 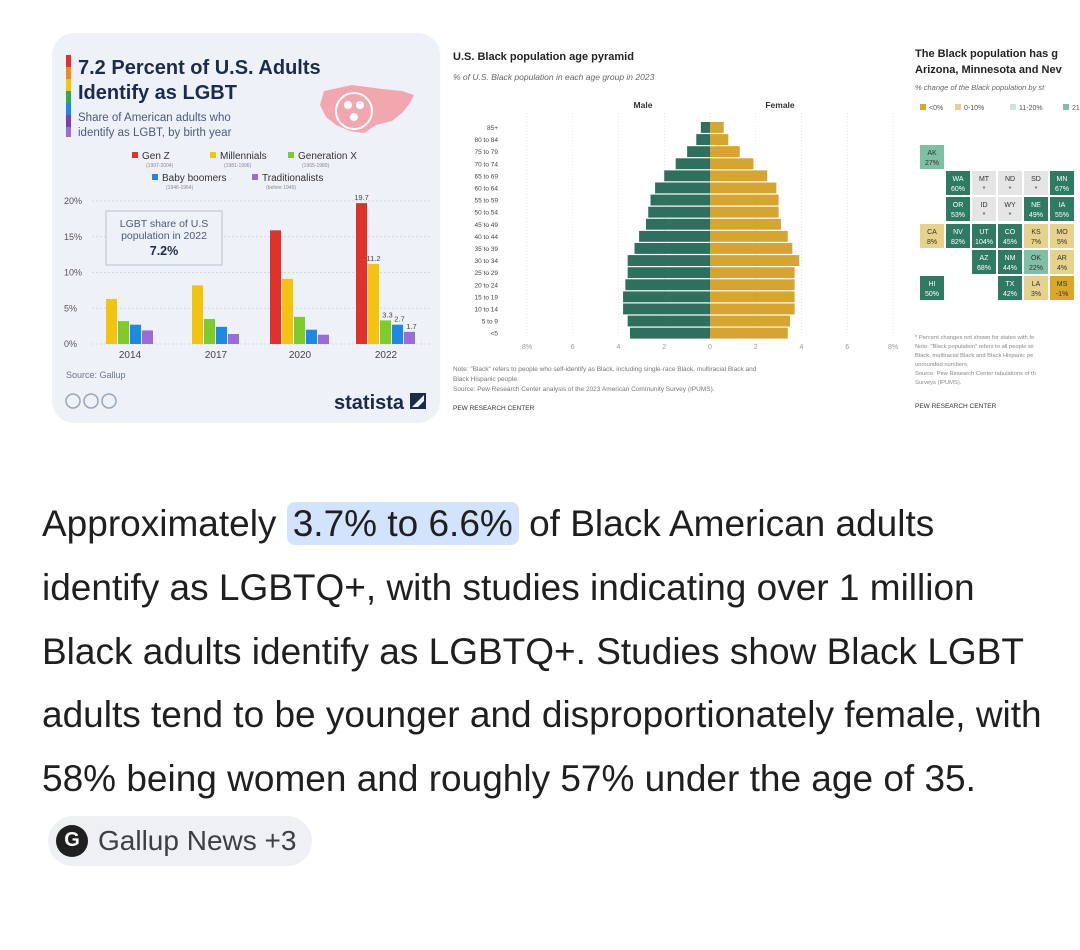 What do you see at coordinates (989, 70) in the screenshot?
I see `map-title-line2: Arizona, Minnesota and Nev` at bounding box center [989, 70].